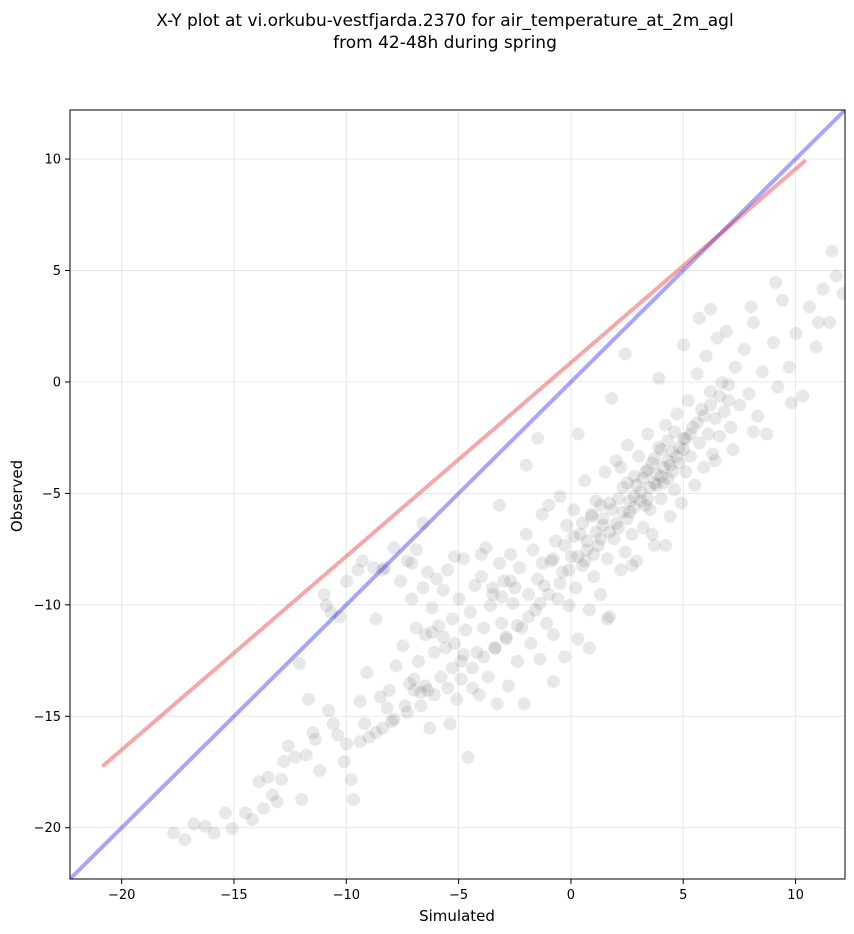 The image size is (854, 934). Describe the element at coordinates (47, 605) in the screenshot. I see `y-tick-label: −10` at that location.